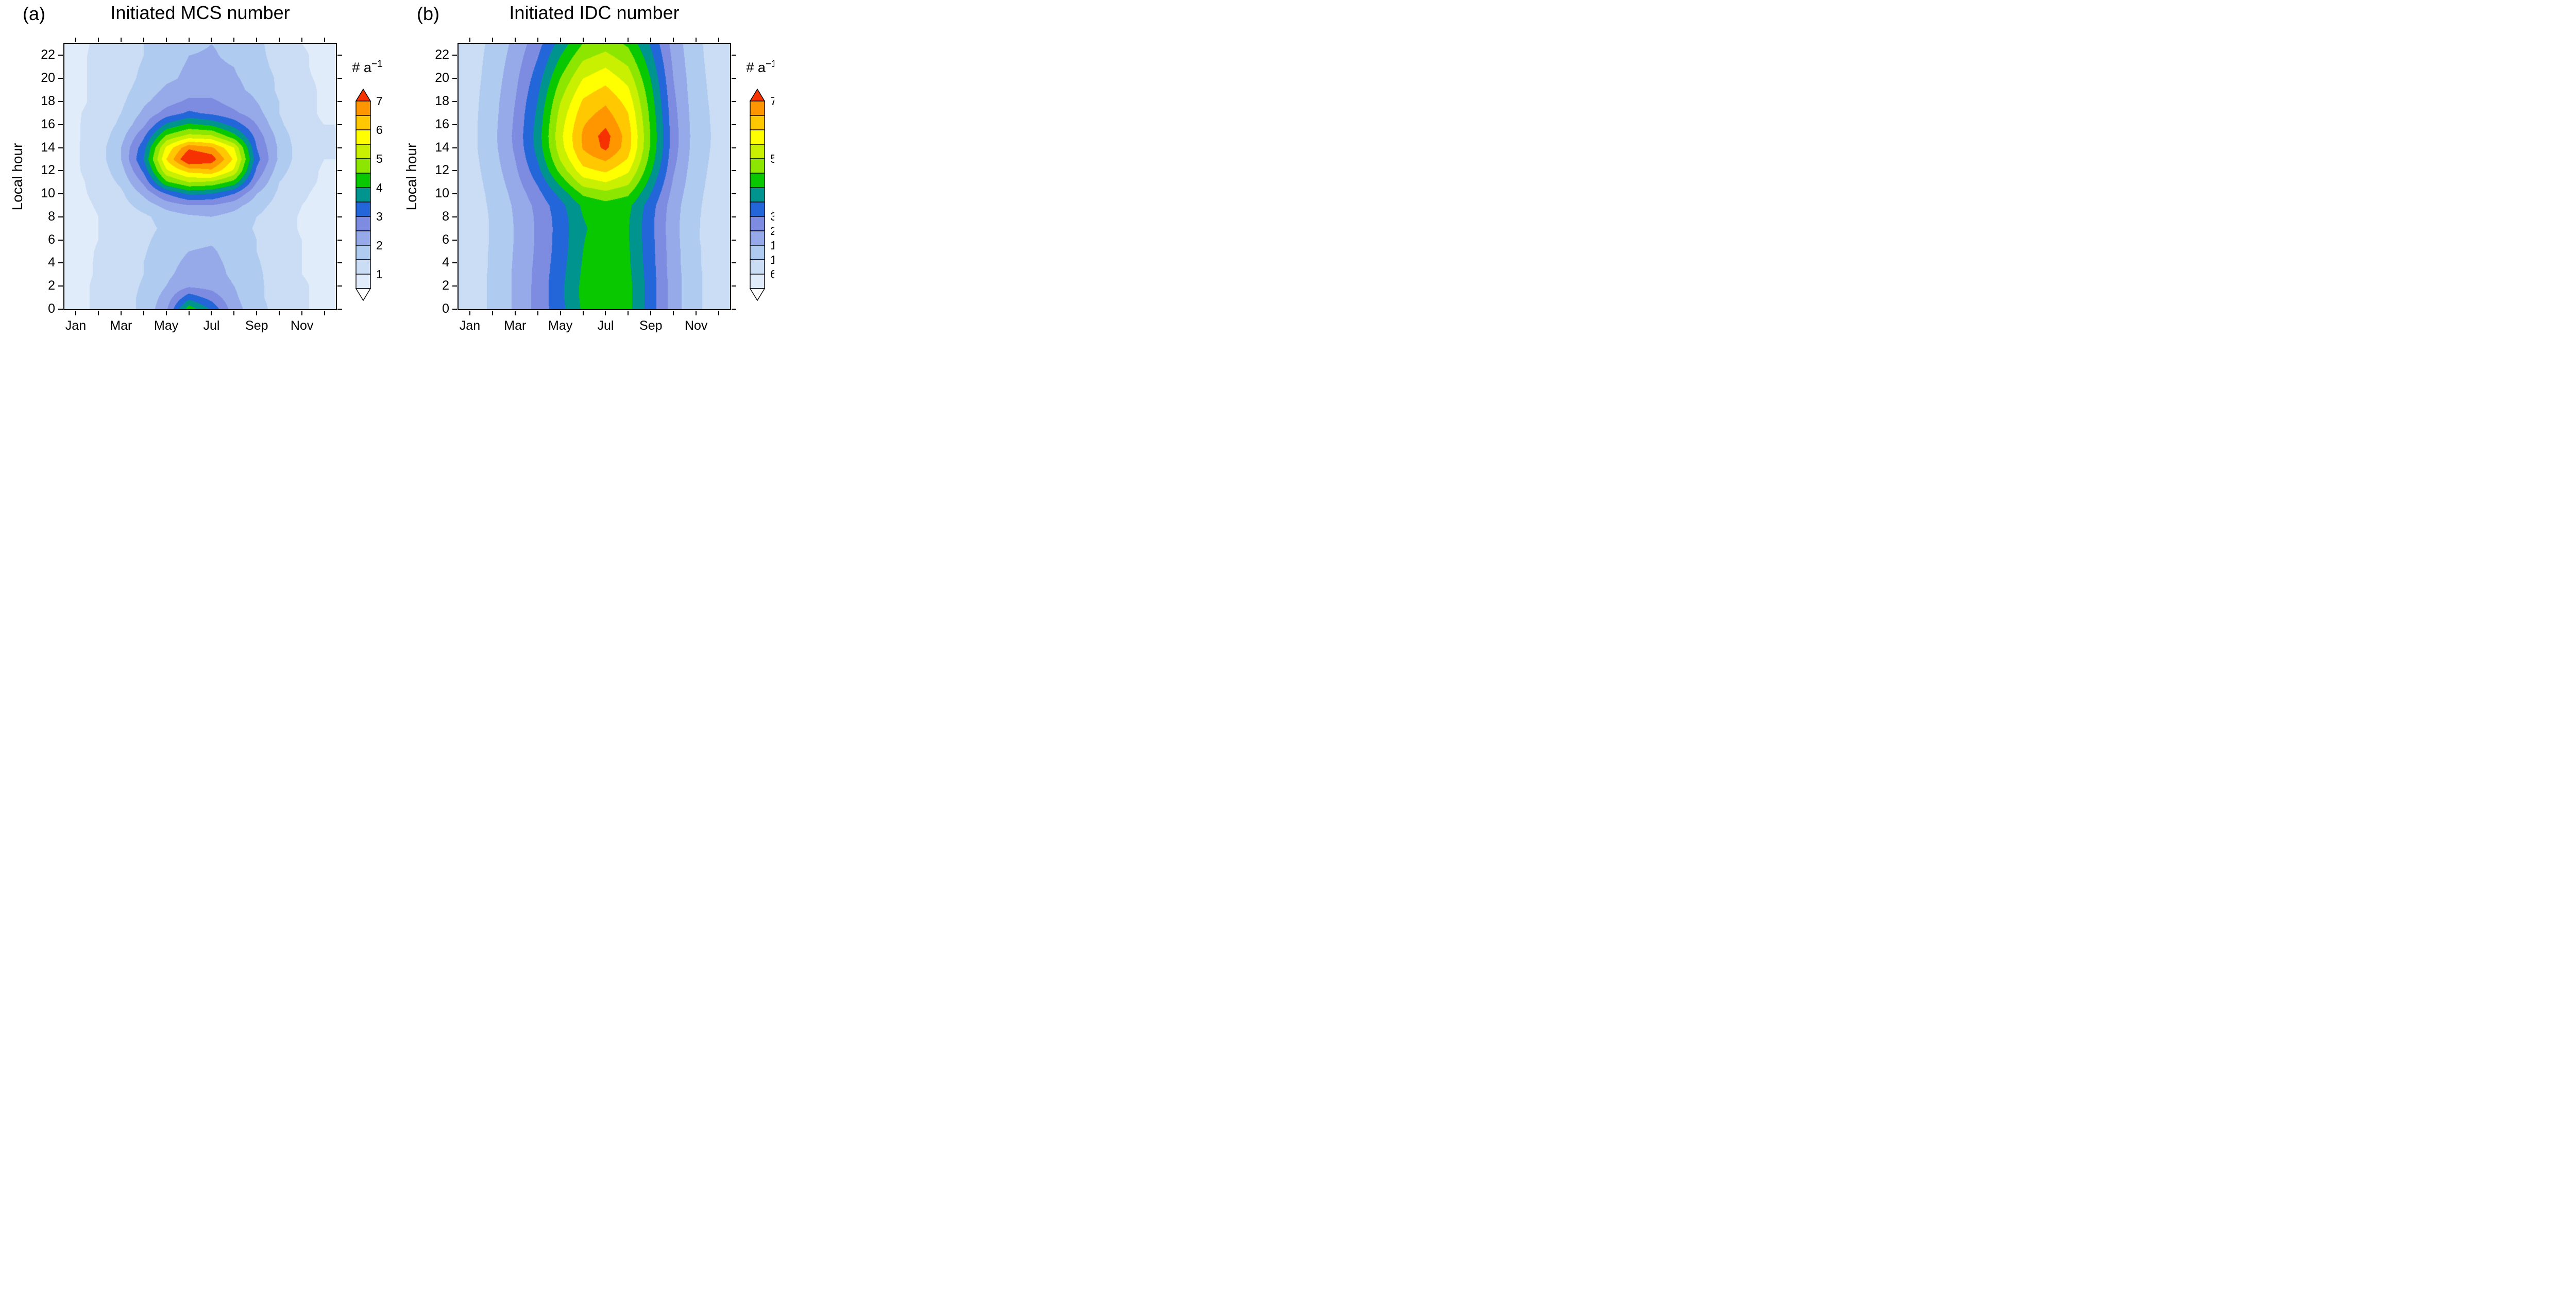  What do you see at coordinates (651, 325) in the screenshot?
I see `x-tick-label: Sep` at bounding box center [651, 325].